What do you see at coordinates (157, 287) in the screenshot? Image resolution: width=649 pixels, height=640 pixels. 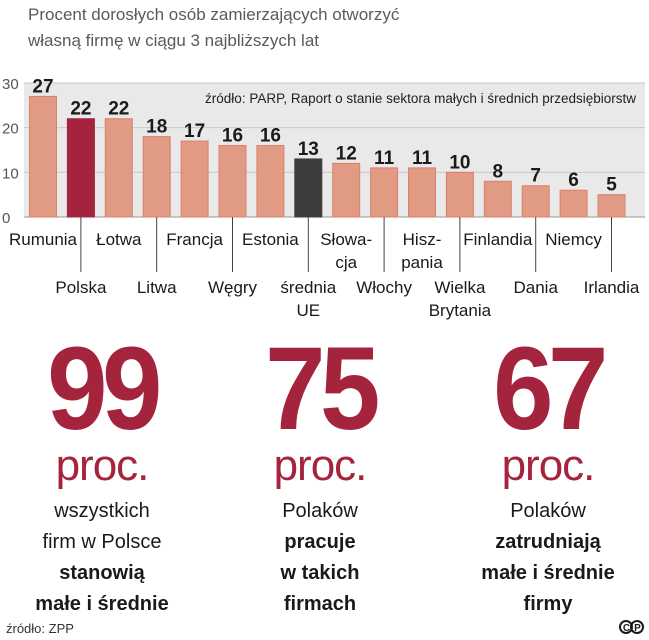 I see `x-tick-label: Litwa` at bounding box center [157, 287].